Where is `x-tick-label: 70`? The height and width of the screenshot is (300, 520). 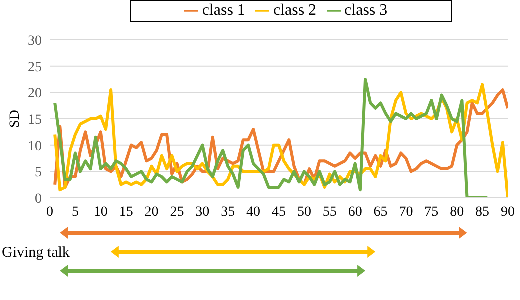 x-tick-label: 70 is located at coordinates (406, 212).